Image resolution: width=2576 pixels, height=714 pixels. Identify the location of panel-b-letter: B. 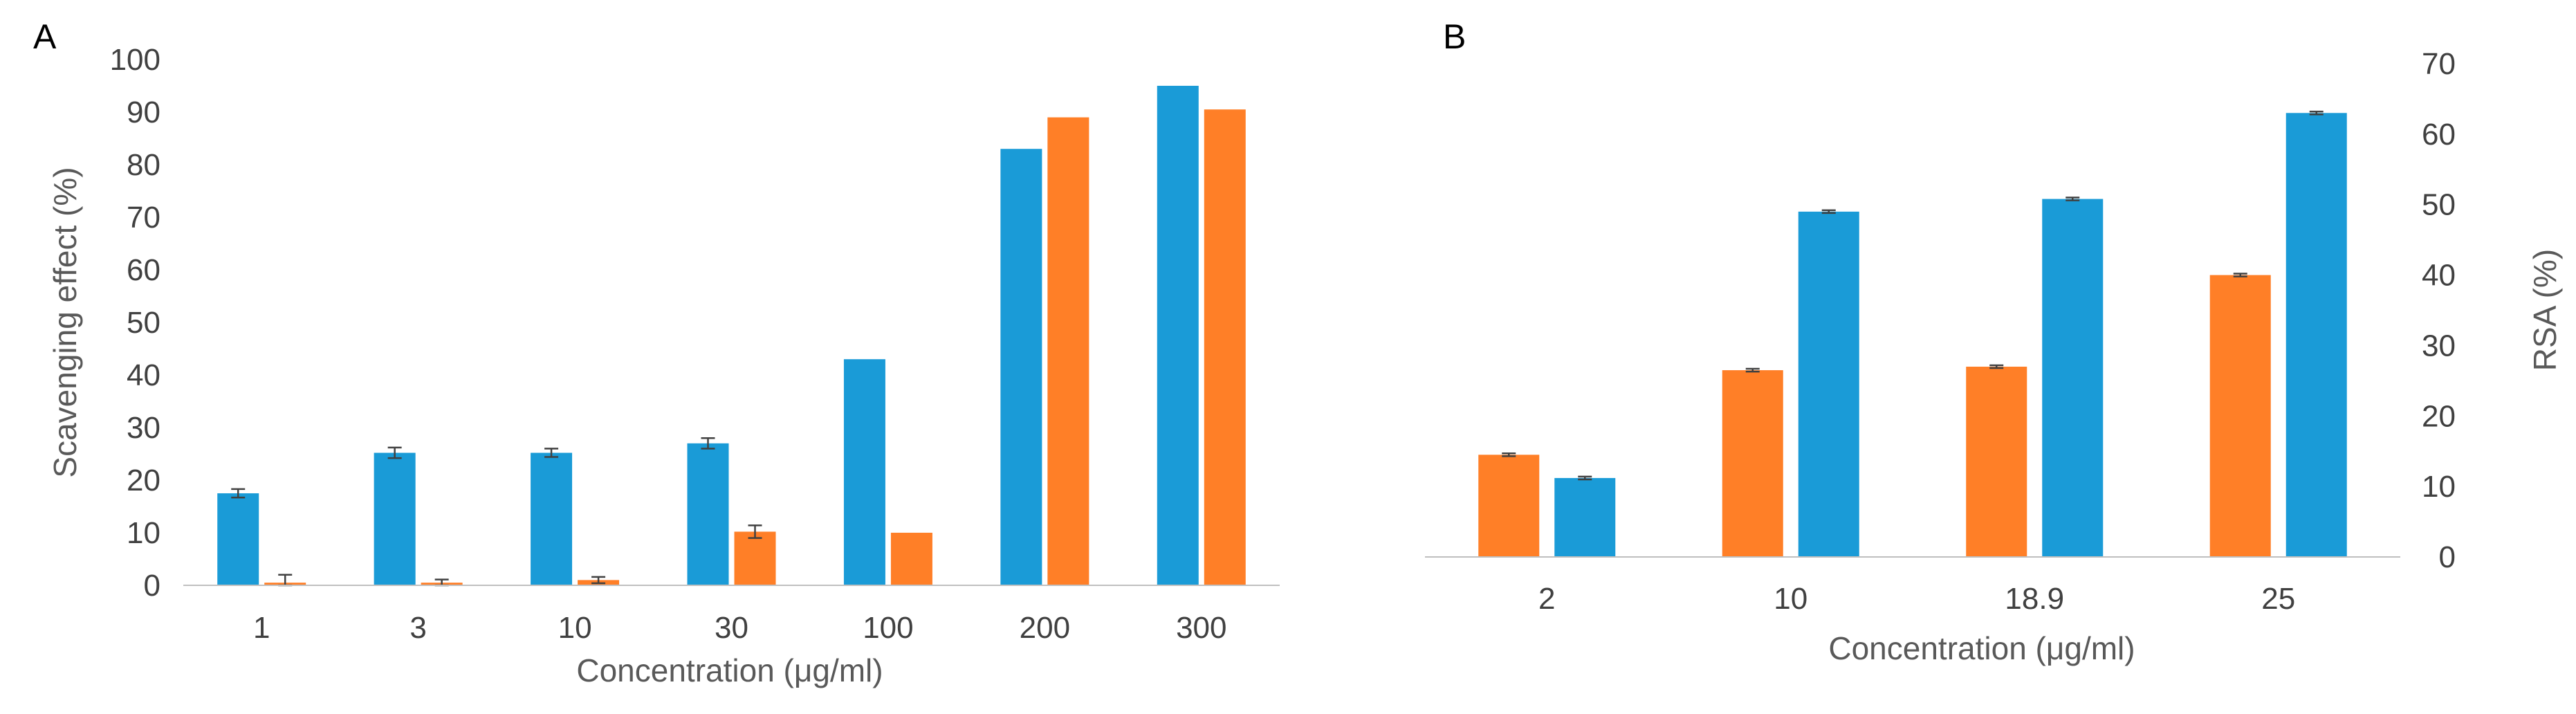
(1454, 36).